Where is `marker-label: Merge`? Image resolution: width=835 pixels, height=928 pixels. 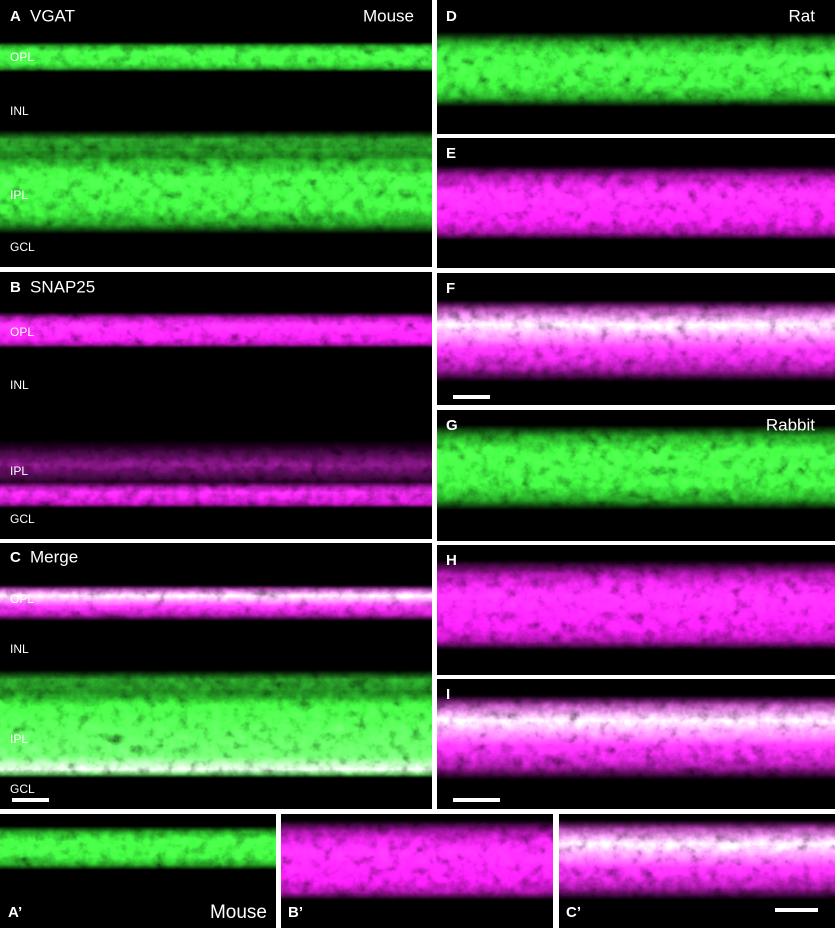 marker-label: Merge is located at coordinates (54, 556).